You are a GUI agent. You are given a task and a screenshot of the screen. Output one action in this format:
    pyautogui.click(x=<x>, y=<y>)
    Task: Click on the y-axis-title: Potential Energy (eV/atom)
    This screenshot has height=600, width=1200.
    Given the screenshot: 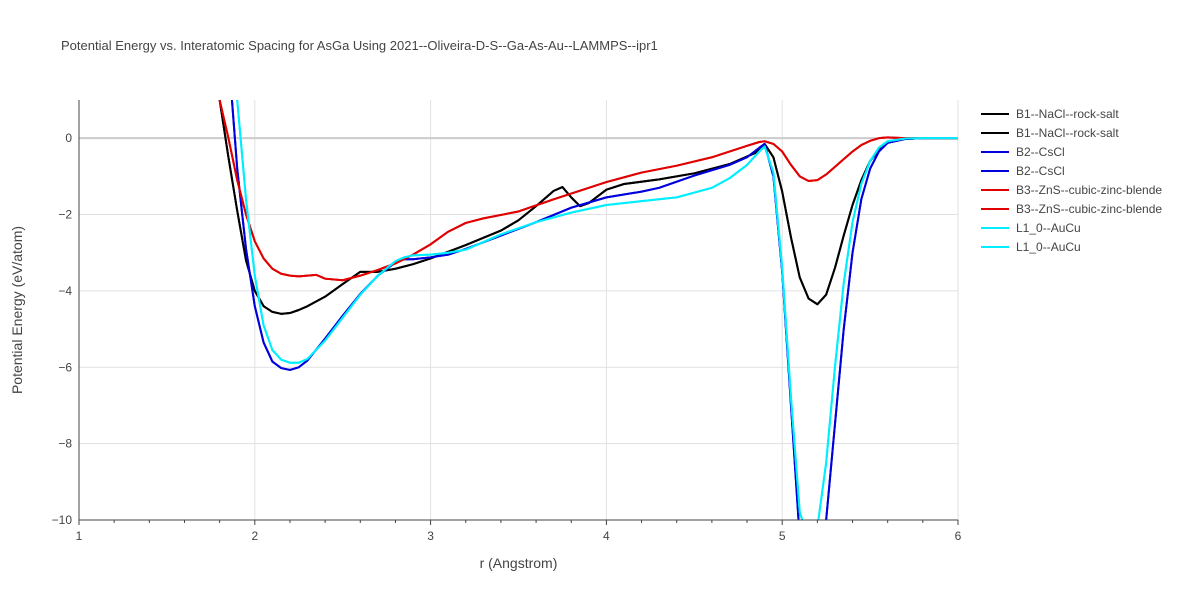 What is the action you would take?
    pyautogui.click(x=17, y=310)
    